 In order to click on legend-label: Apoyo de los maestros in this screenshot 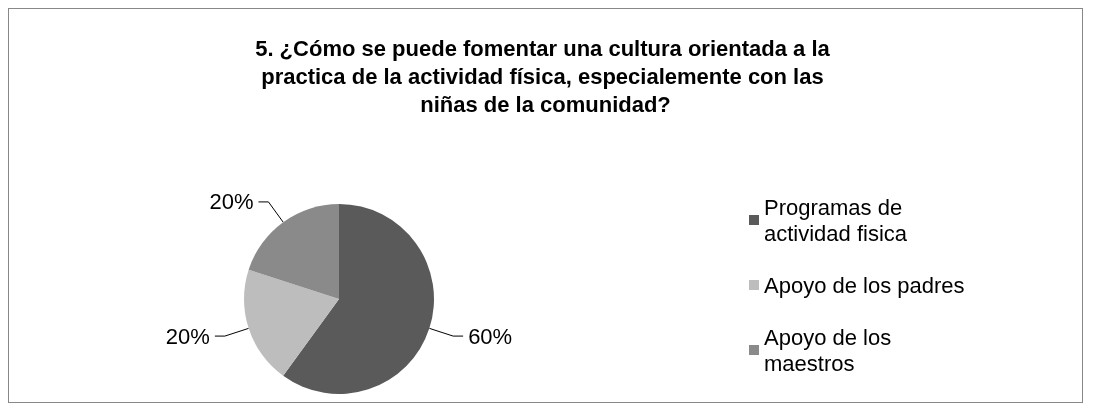, I will do `click(831, 350)`.